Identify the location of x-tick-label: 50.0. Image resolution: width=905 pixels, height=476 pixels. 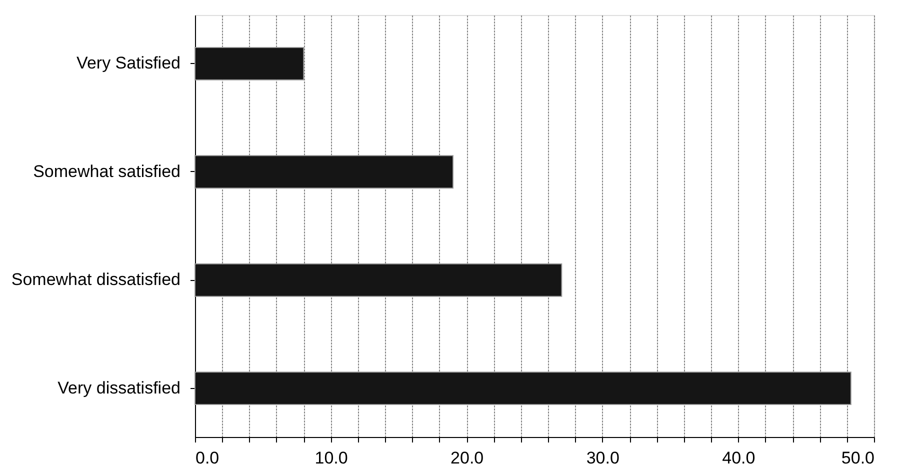
(857, 458).